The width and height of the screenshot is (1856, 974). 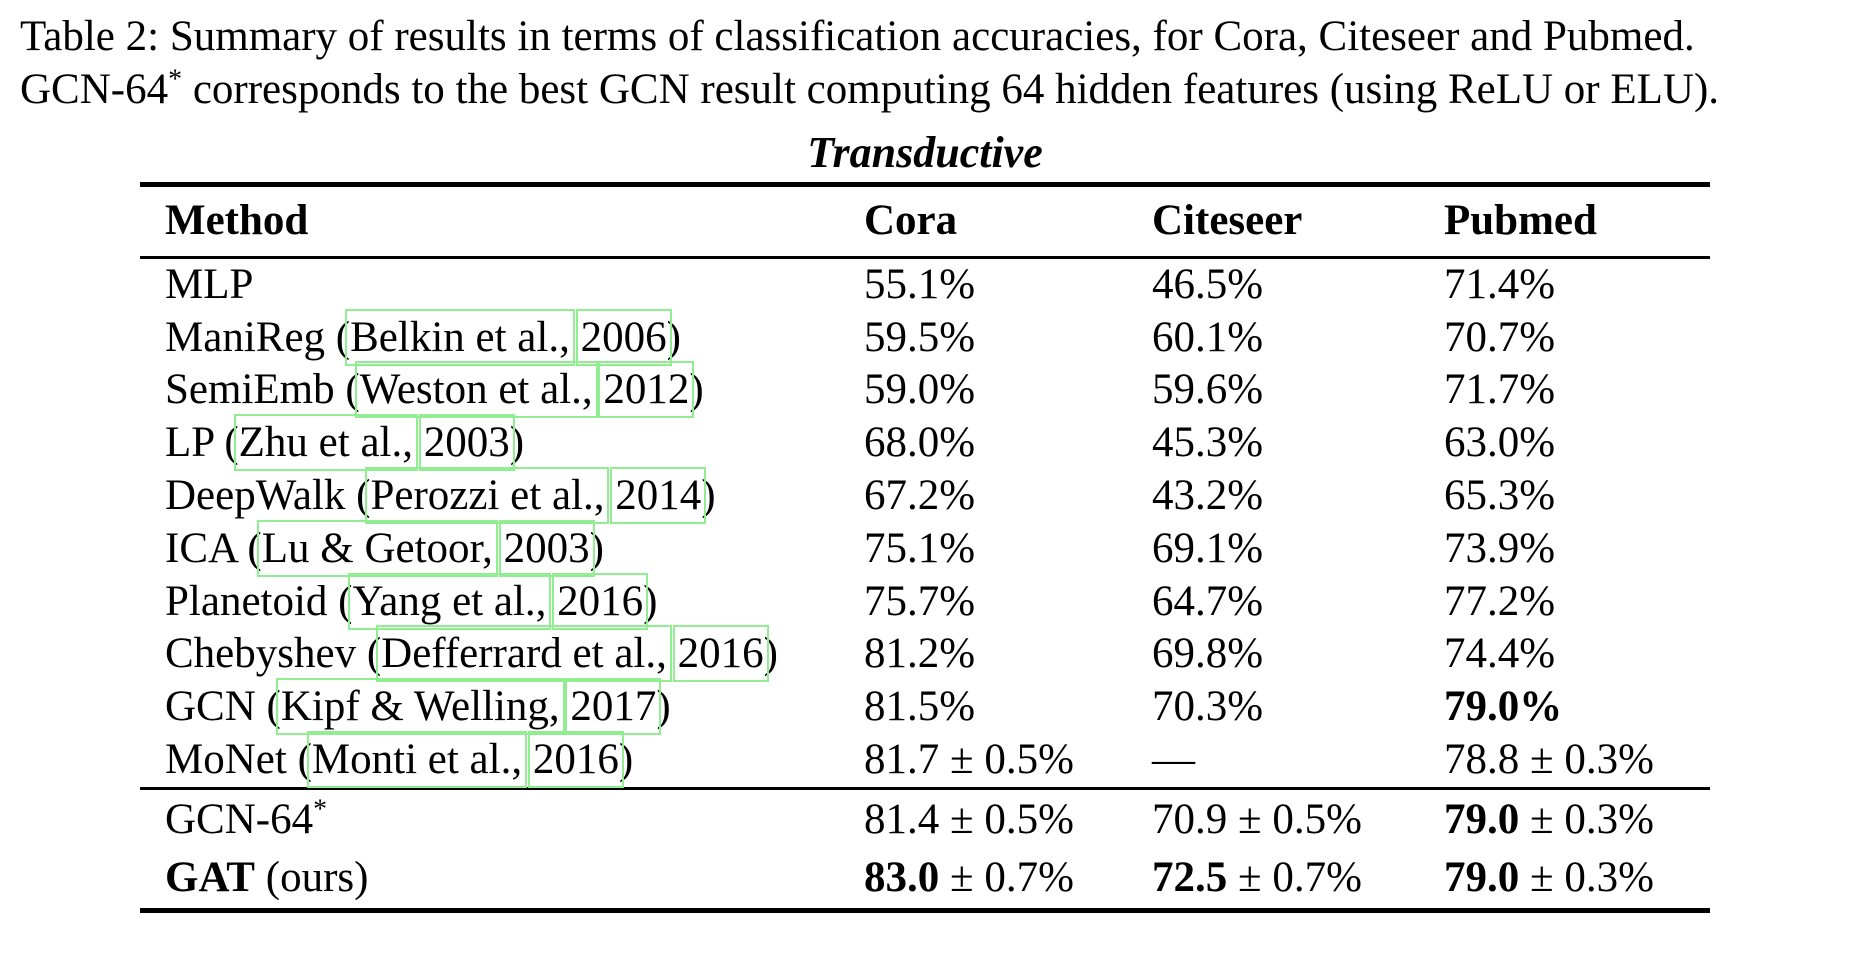 I want to click on cora-cell: 59.0%, so click(x=920, y=390).